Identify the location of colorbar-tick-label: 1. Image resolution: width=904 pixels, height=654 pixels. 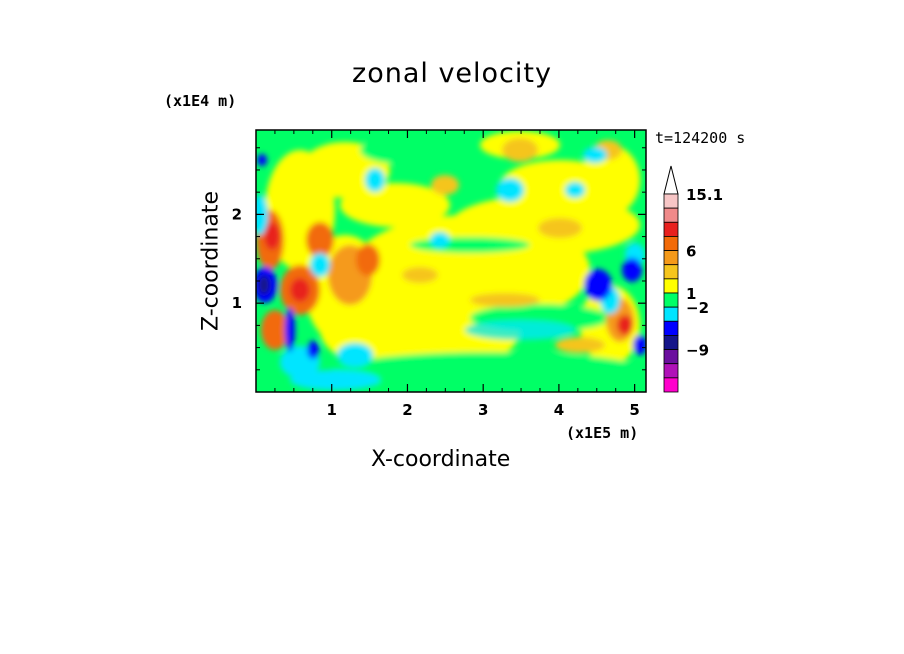
(691, 294).